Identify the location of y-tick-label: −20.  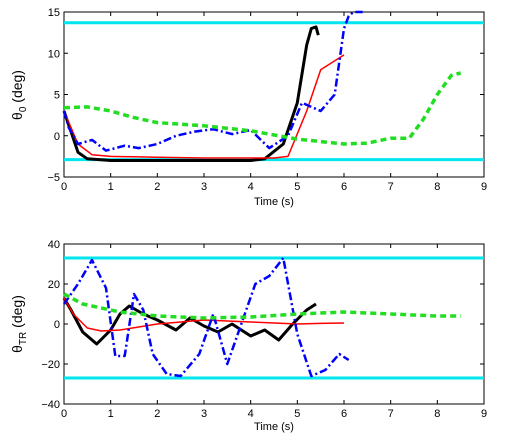
(50, 365).